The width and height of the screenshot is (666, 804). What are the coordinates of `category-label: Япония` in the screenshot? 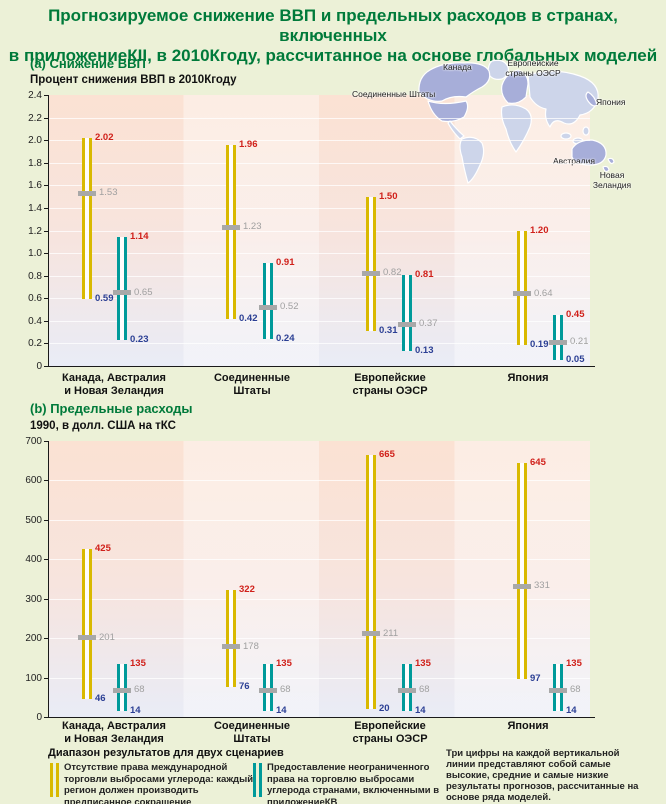 It's located at (528, 378).